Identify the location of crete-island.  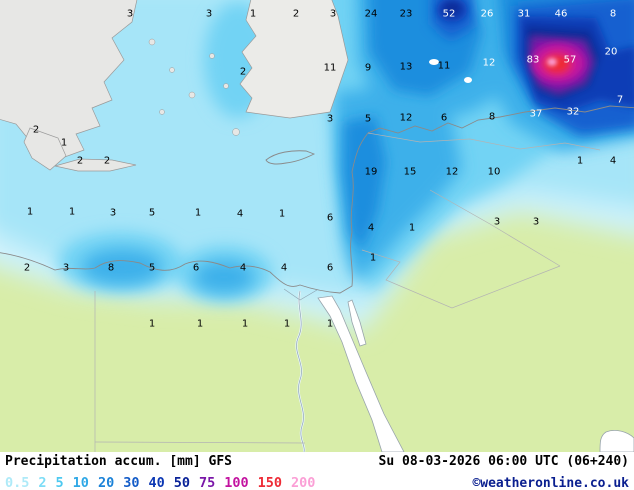
(95, 165).